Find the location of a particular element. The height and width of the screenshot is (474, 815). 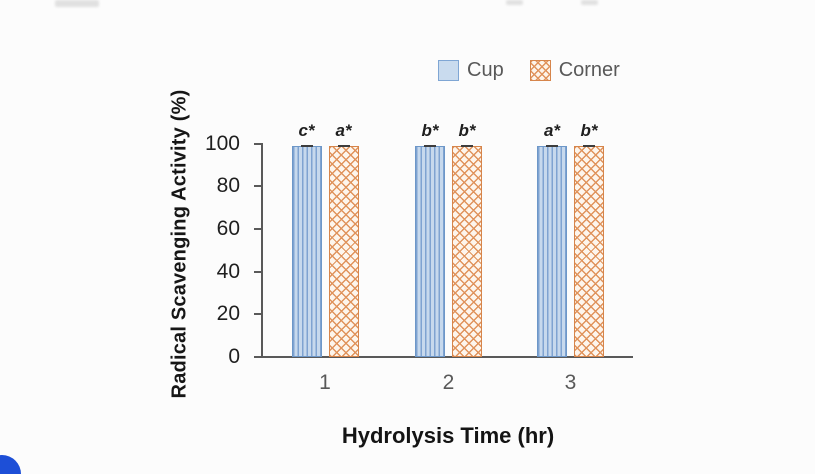

bar-corner-group3 is located at coordinates (589, 251).